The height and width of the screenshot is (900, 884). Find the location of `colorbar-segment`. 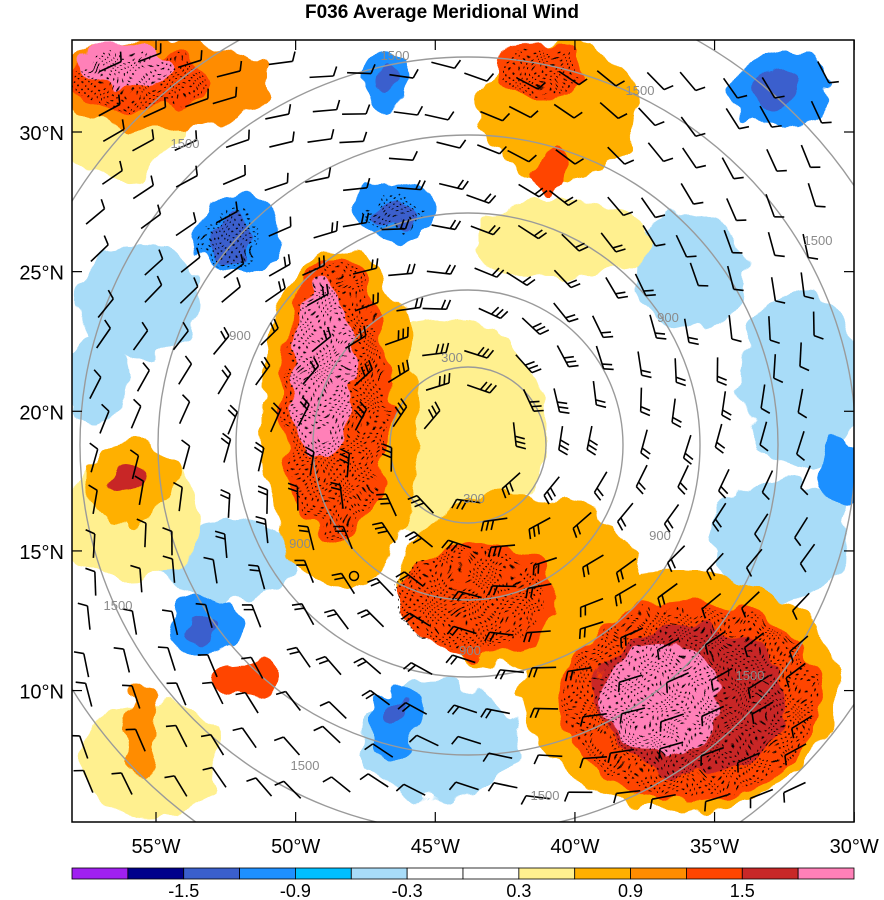

colorbar-segment is located at coordinates (826, 873).